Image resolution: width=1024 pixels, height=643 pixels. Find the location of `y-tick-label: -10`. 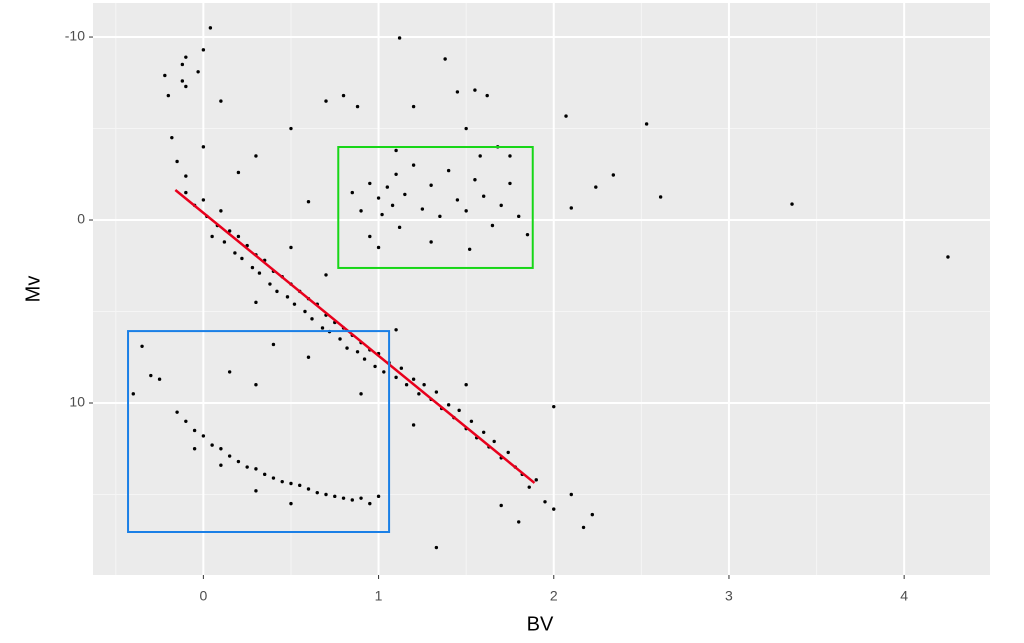

y-tick-label: -10 is located at coordinates (75, 36).